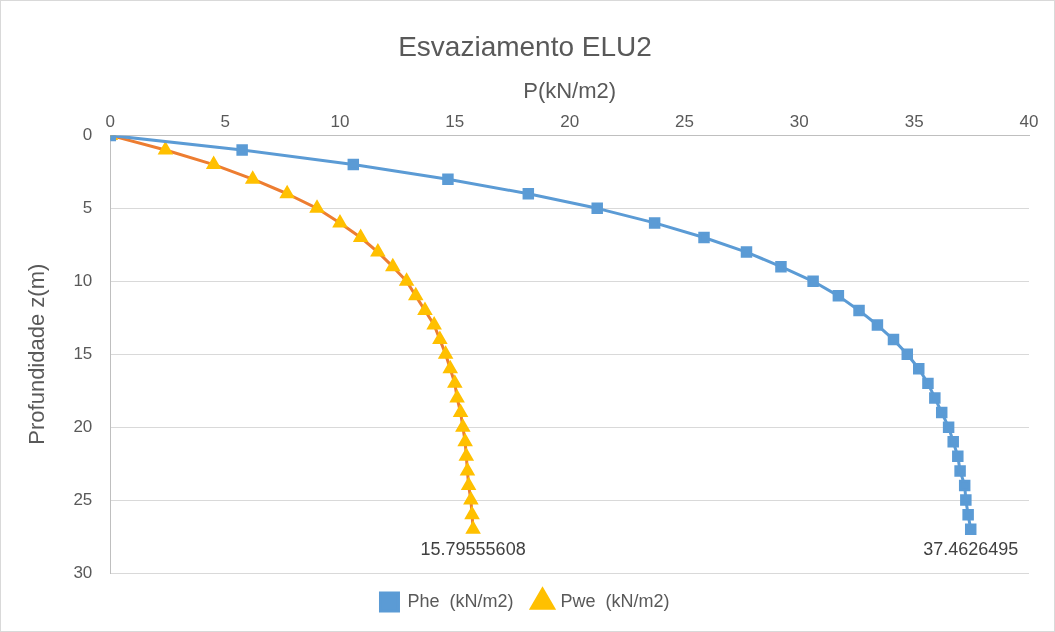 The width and height of the screenshot is (1055, 632). What do you see at coordinates (615, 600) in the screenshot?
I see `legend-label: Pwe (kN/m2)` at bounding box center [615, 600].